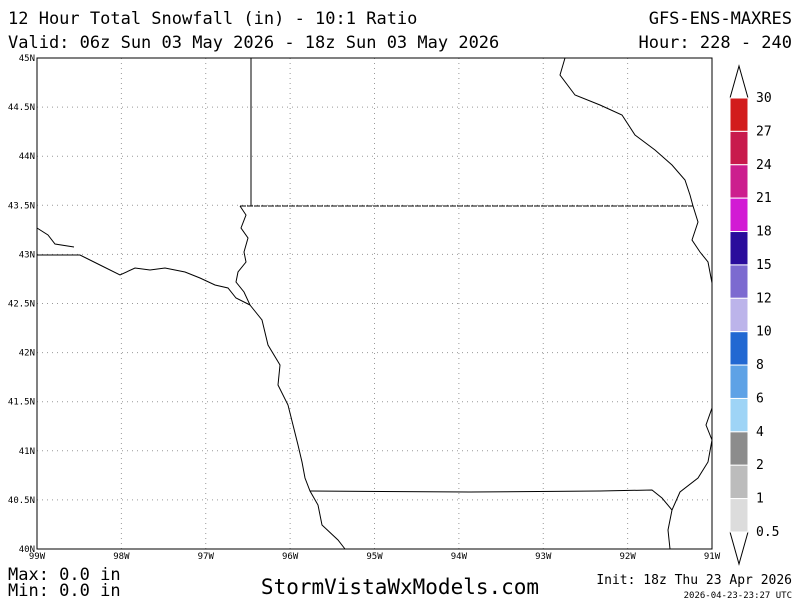  I want to click on colorbar-label: 0.5, so click(767, 532).